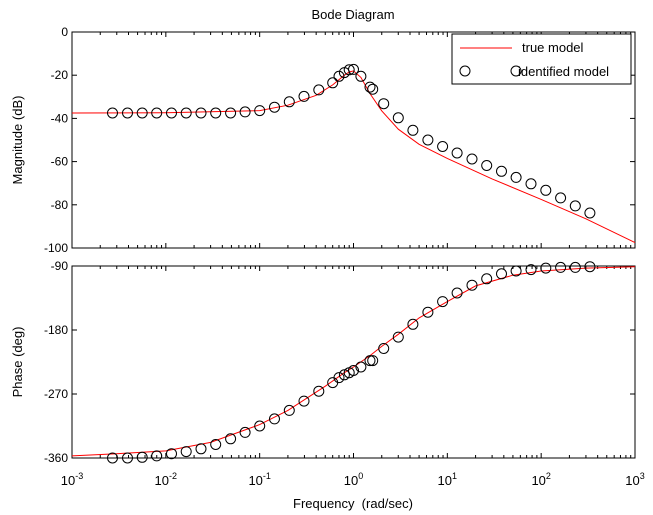  I want to click on magnitude-y-tick-label: -80, so click(60, 205).